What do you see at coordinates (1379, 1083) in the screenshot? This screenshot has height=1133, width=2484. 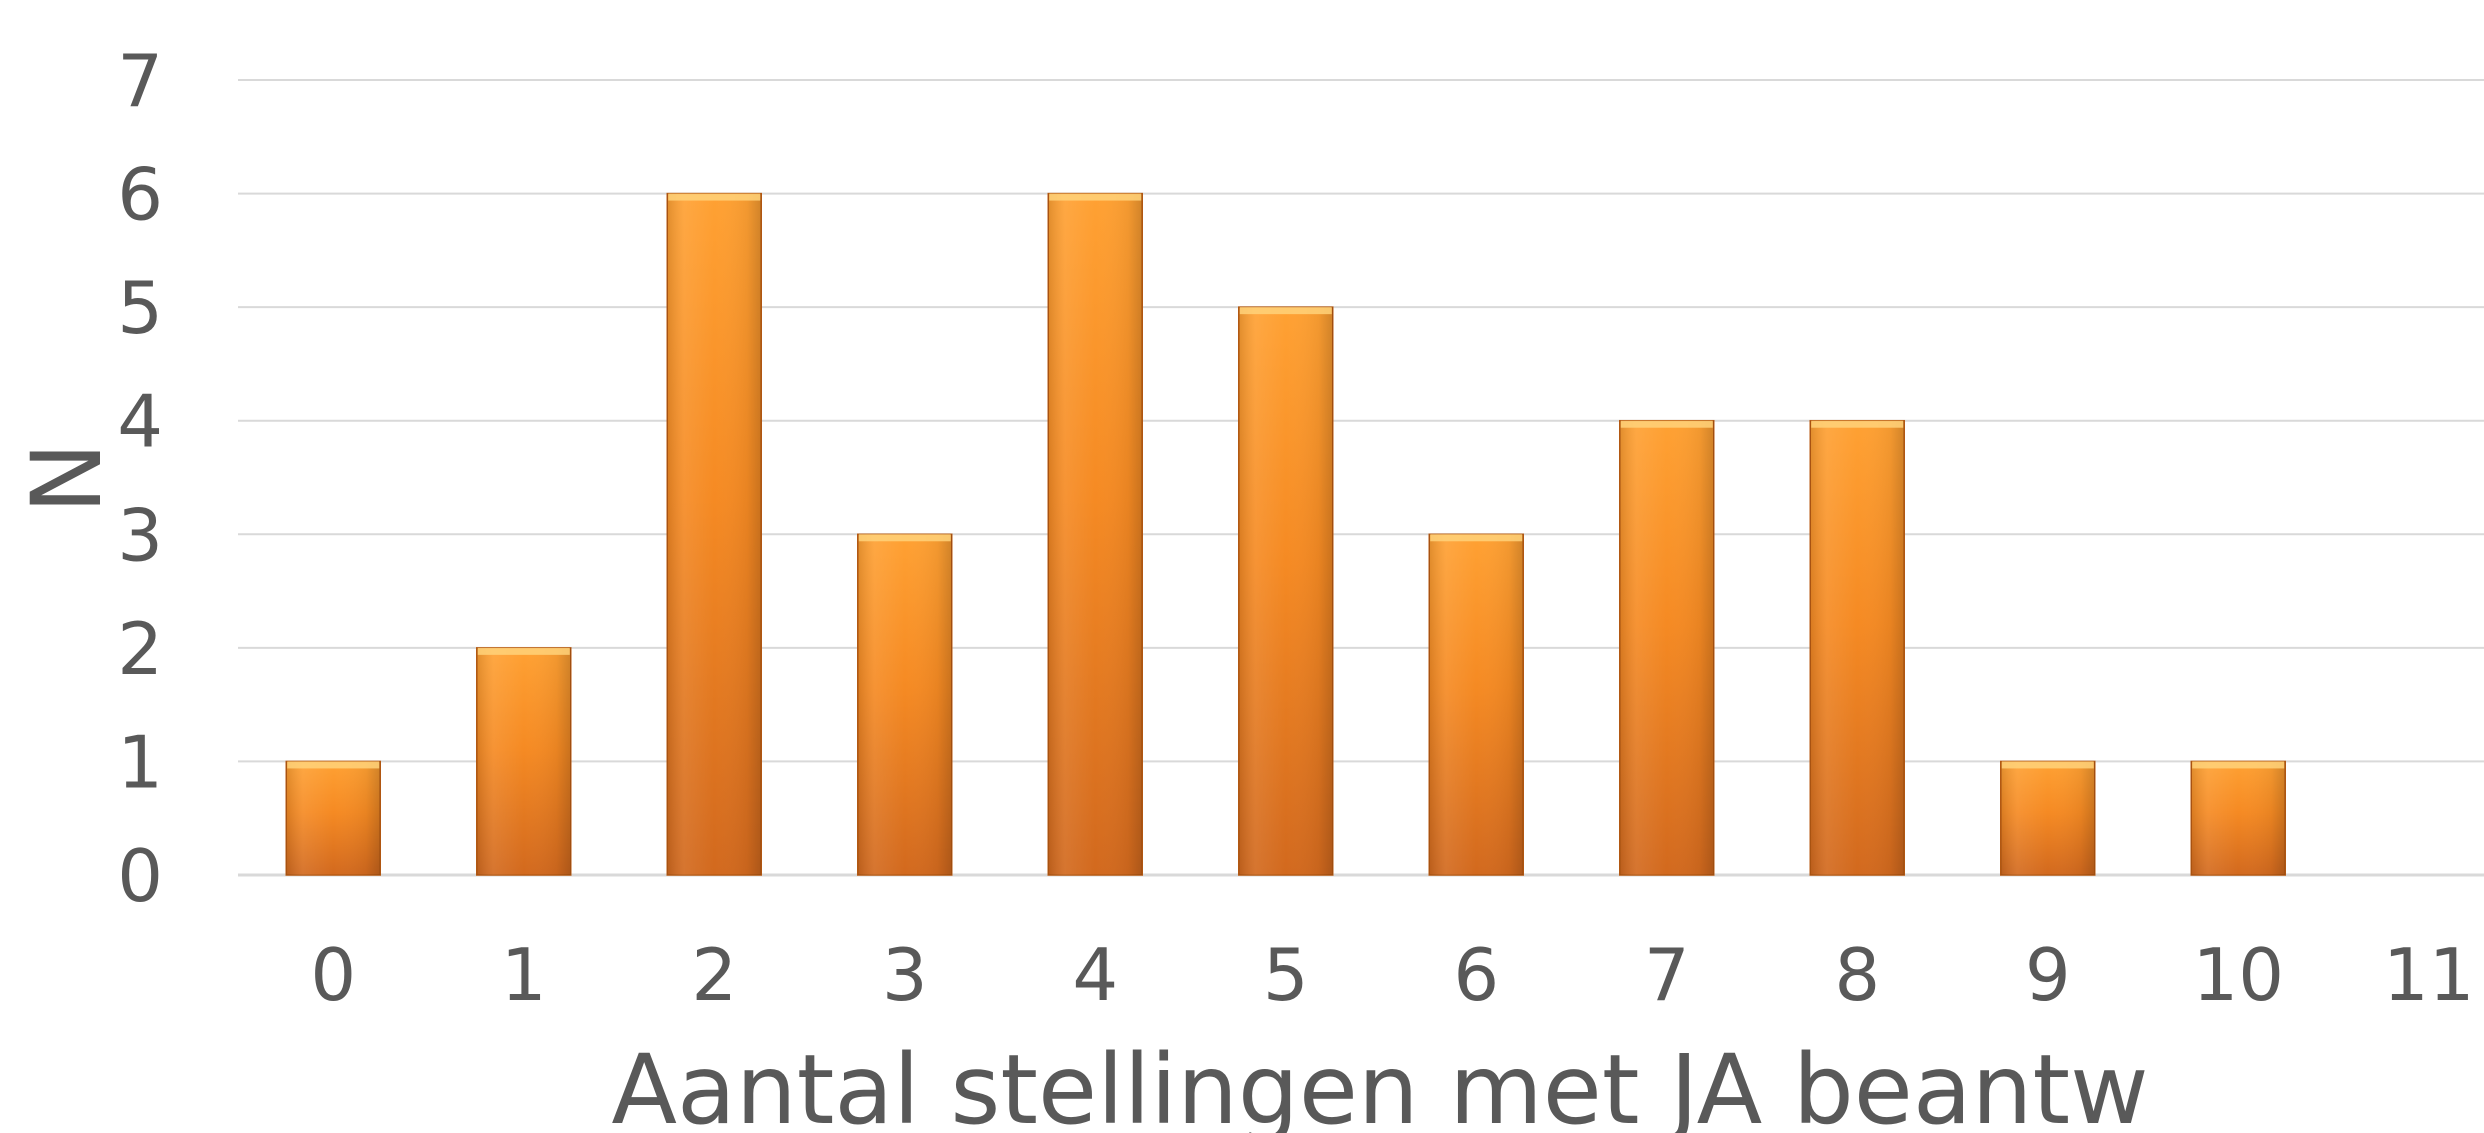 I see `x-axis-title: Aantal stellingen met JA beantw` at bounding box center [1379, 1083].